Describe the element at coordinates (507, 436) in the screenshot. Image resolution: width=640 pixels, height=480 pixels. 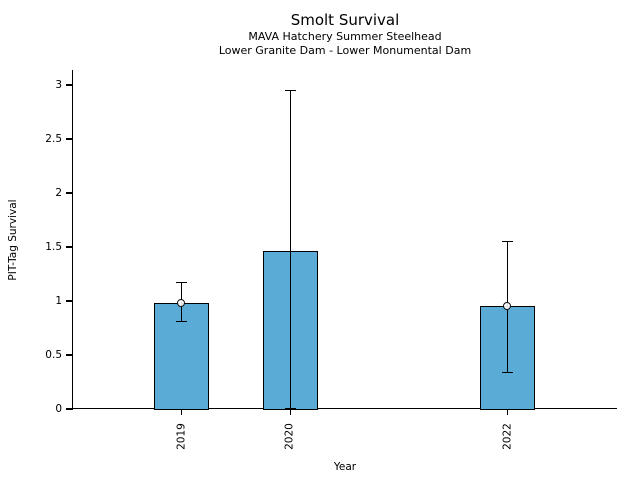
I see `x-tick-label: 2022` at that location.